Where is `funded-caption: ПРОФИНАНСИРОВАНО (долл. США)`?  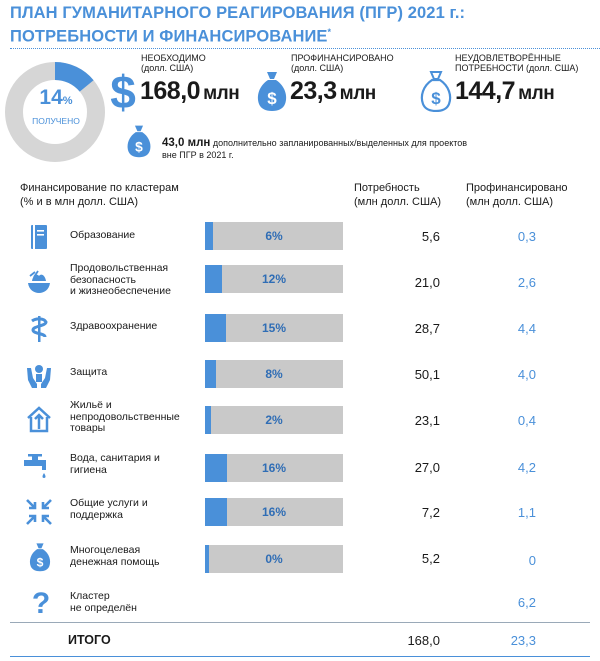
funded-caption: ПРОФИНАНСИРОВАНО (долл. США) is located at coordinates (342, 63).